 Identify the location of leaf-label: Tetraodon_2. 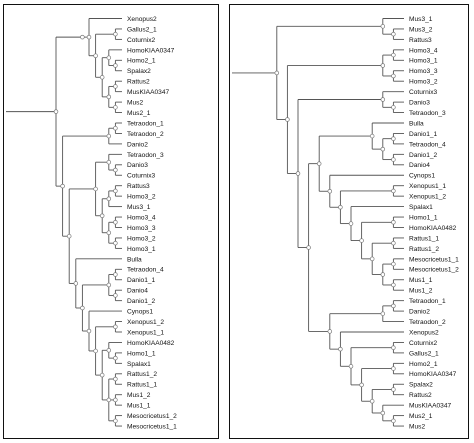
(145, 134).